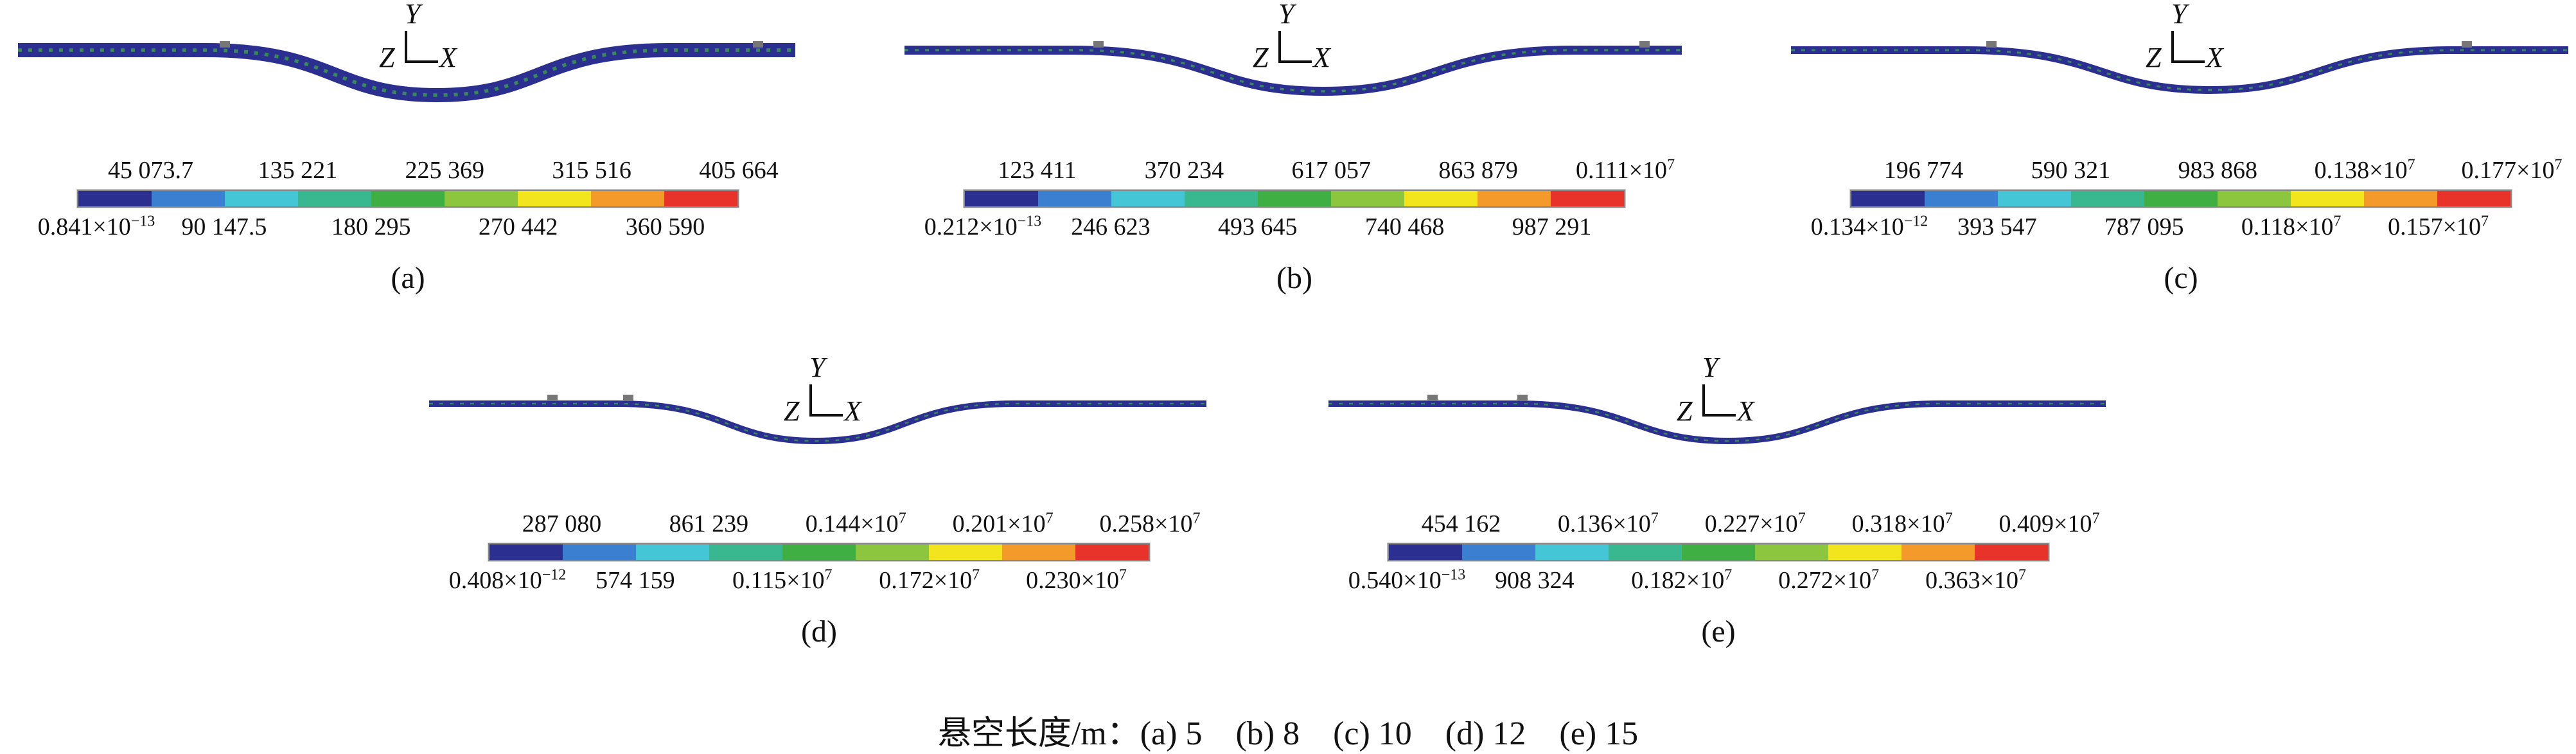  I want to click on colorbar-bottom-tick: 740 468, so click(1404, 227).